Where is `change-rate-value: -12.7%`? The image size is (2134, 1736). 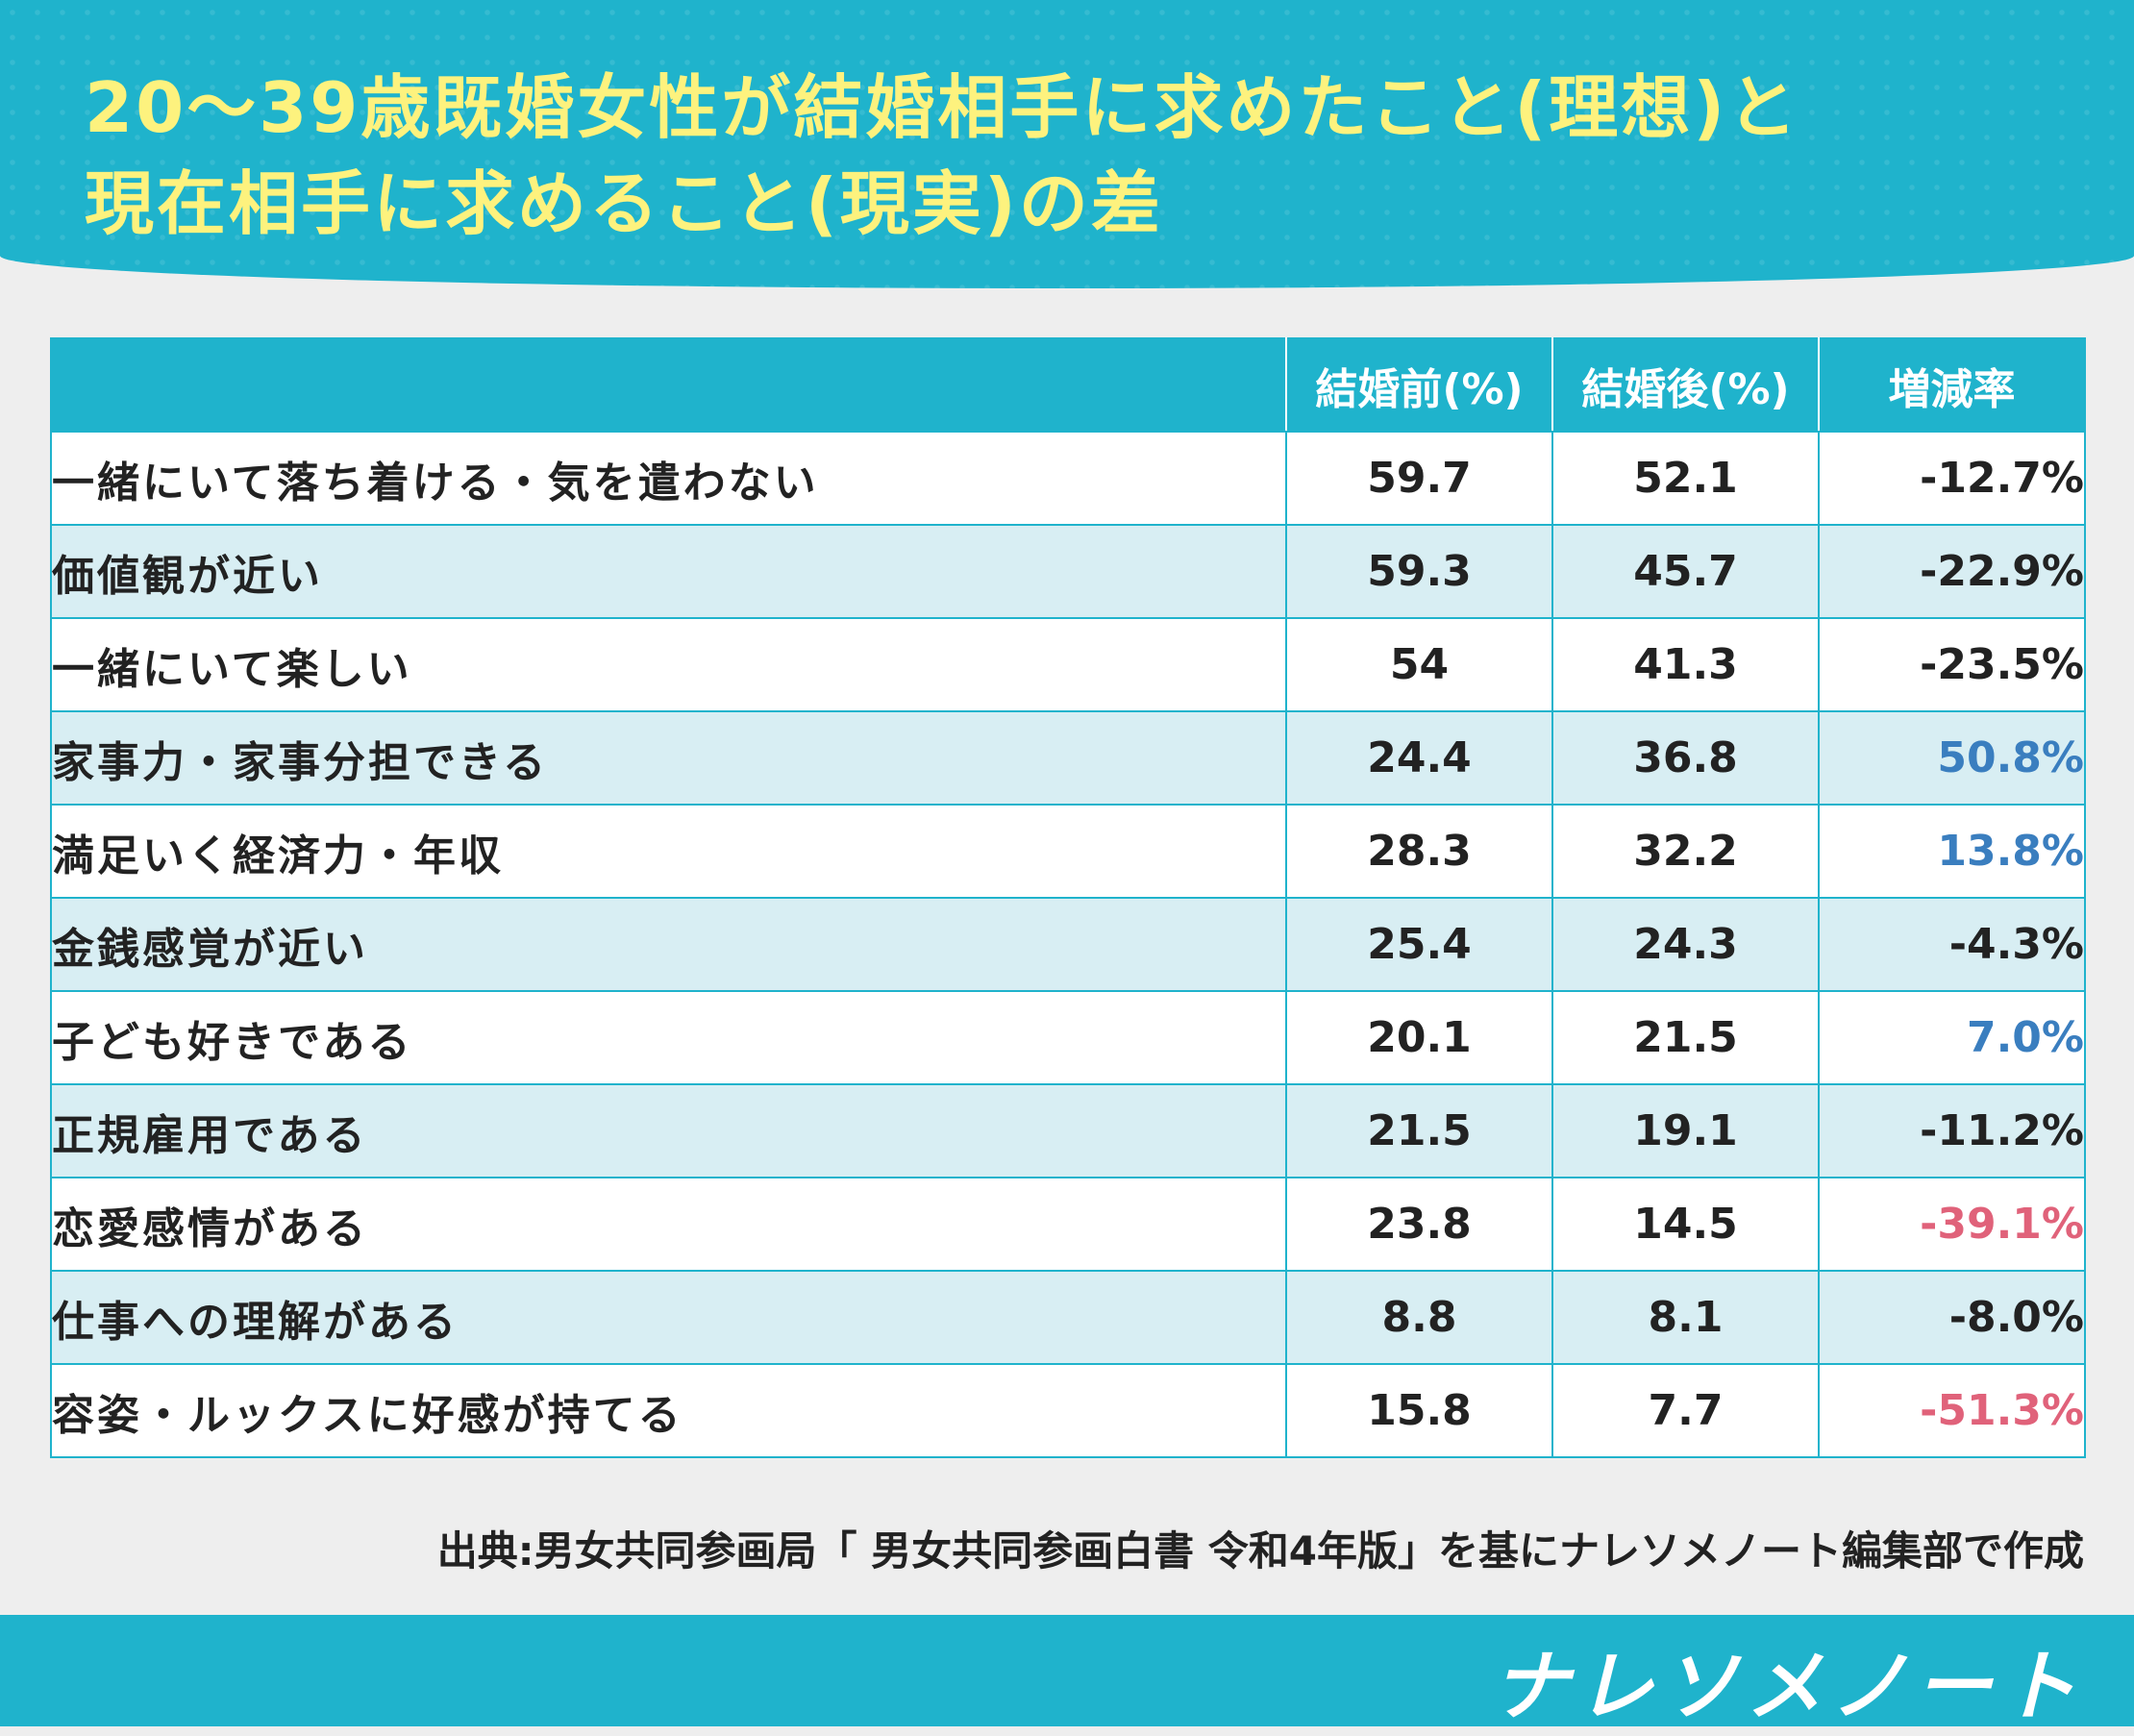 change-rate-value: -12.7% is located at coordinates (1952, 478).